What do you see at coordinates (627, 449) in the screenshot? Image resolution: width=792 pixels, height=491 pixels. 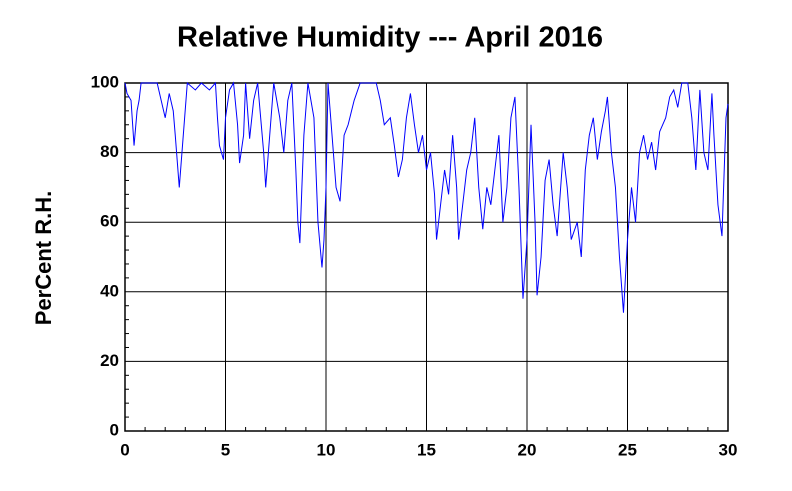 I see `x-tick-label: 25` at bounding box center [627, 449].